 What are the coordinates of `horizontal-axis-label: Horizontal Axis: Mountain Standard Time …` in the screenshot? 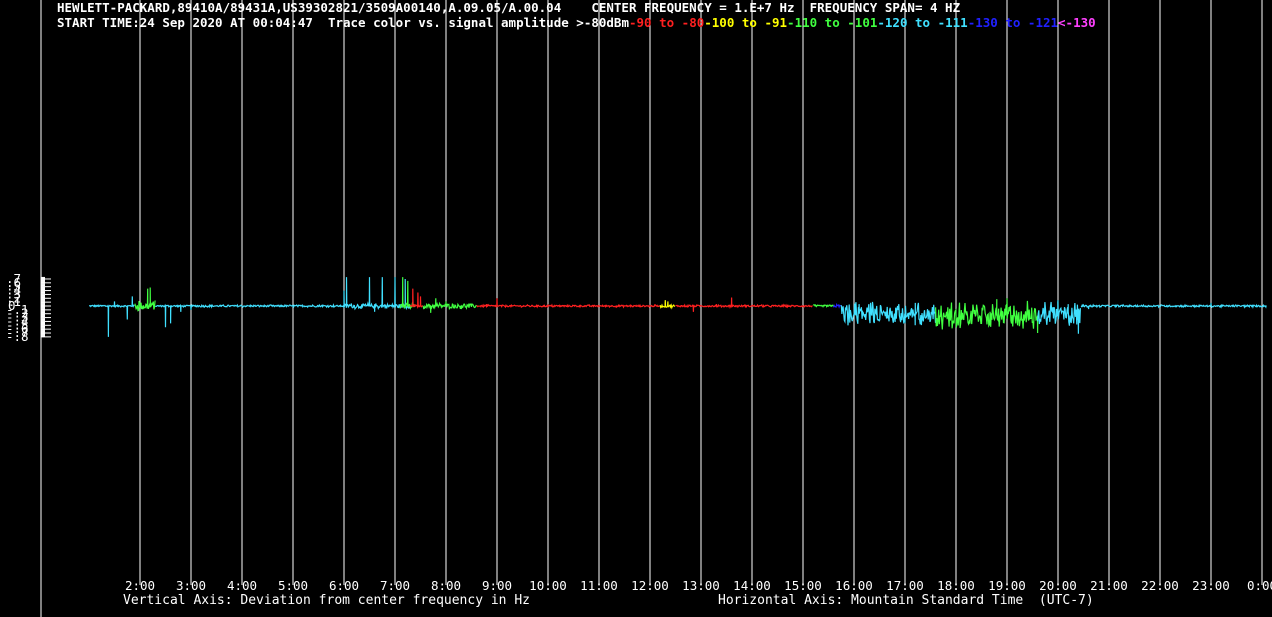 It's located at (906, 600).